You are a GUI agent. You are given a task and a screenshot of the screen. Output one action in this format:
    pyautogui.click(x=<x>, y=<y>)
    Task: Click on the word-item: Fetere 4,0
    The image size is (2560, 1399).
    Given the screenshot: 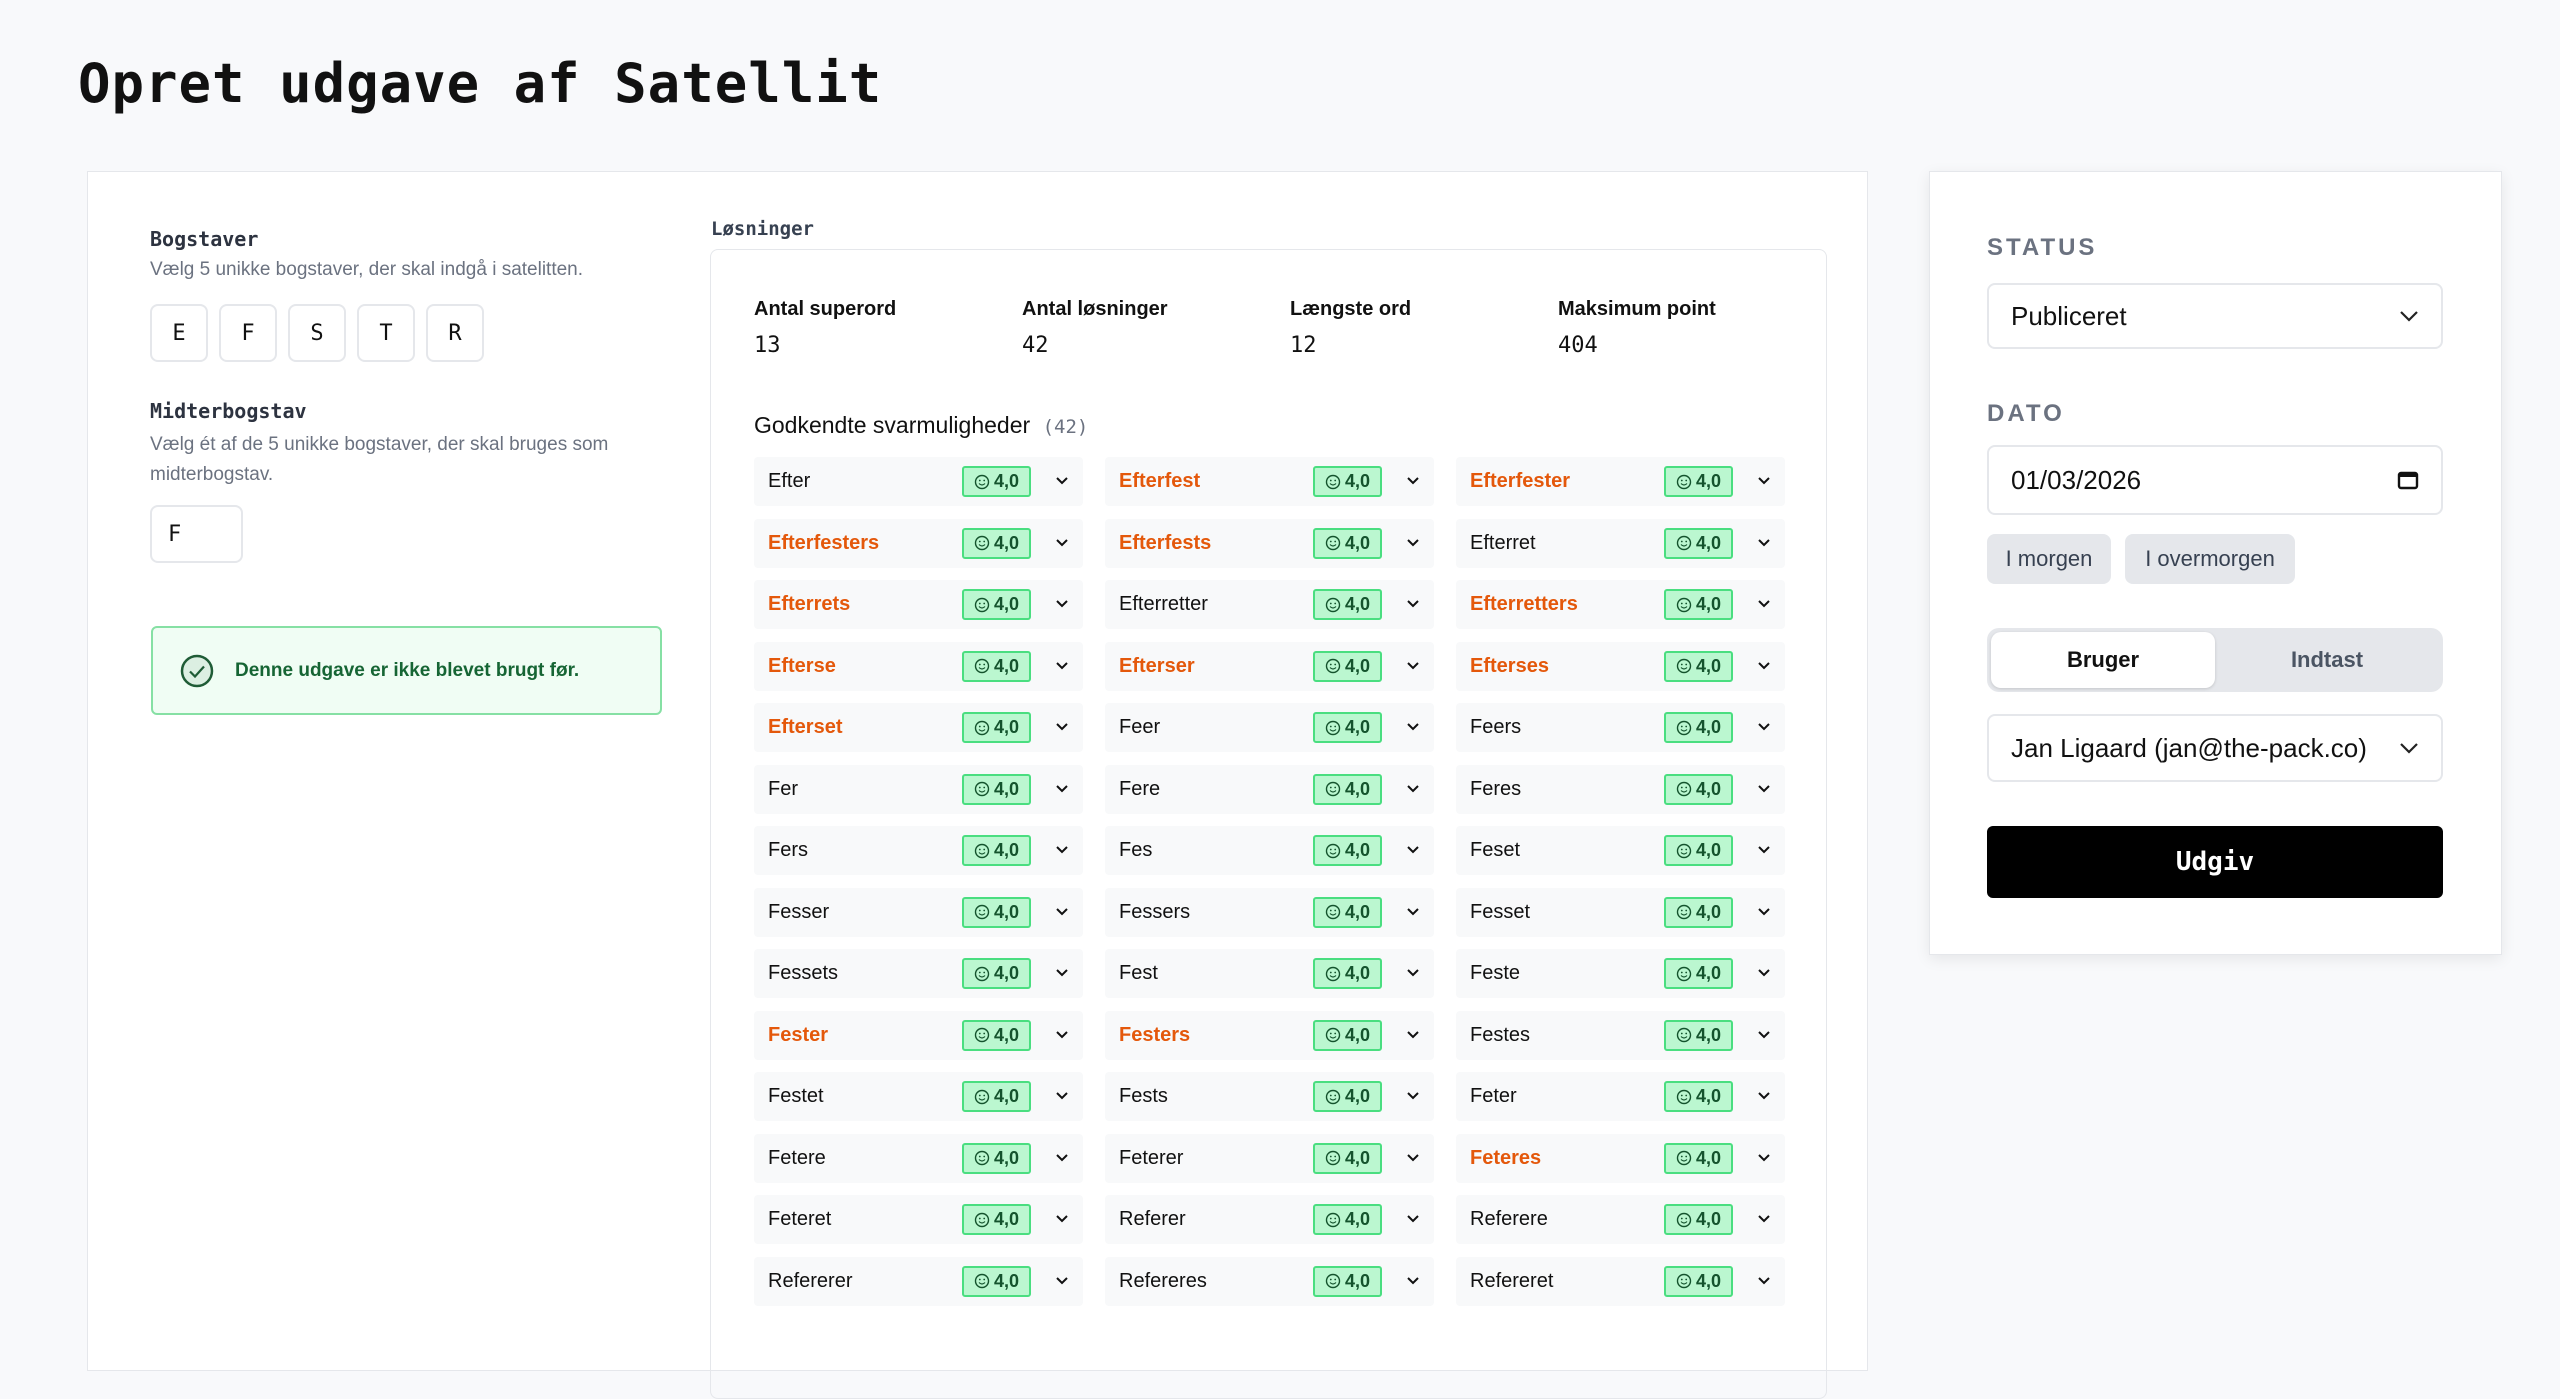 What is the action you would take?
    pyautogui.click(x=918, y=1158)
    